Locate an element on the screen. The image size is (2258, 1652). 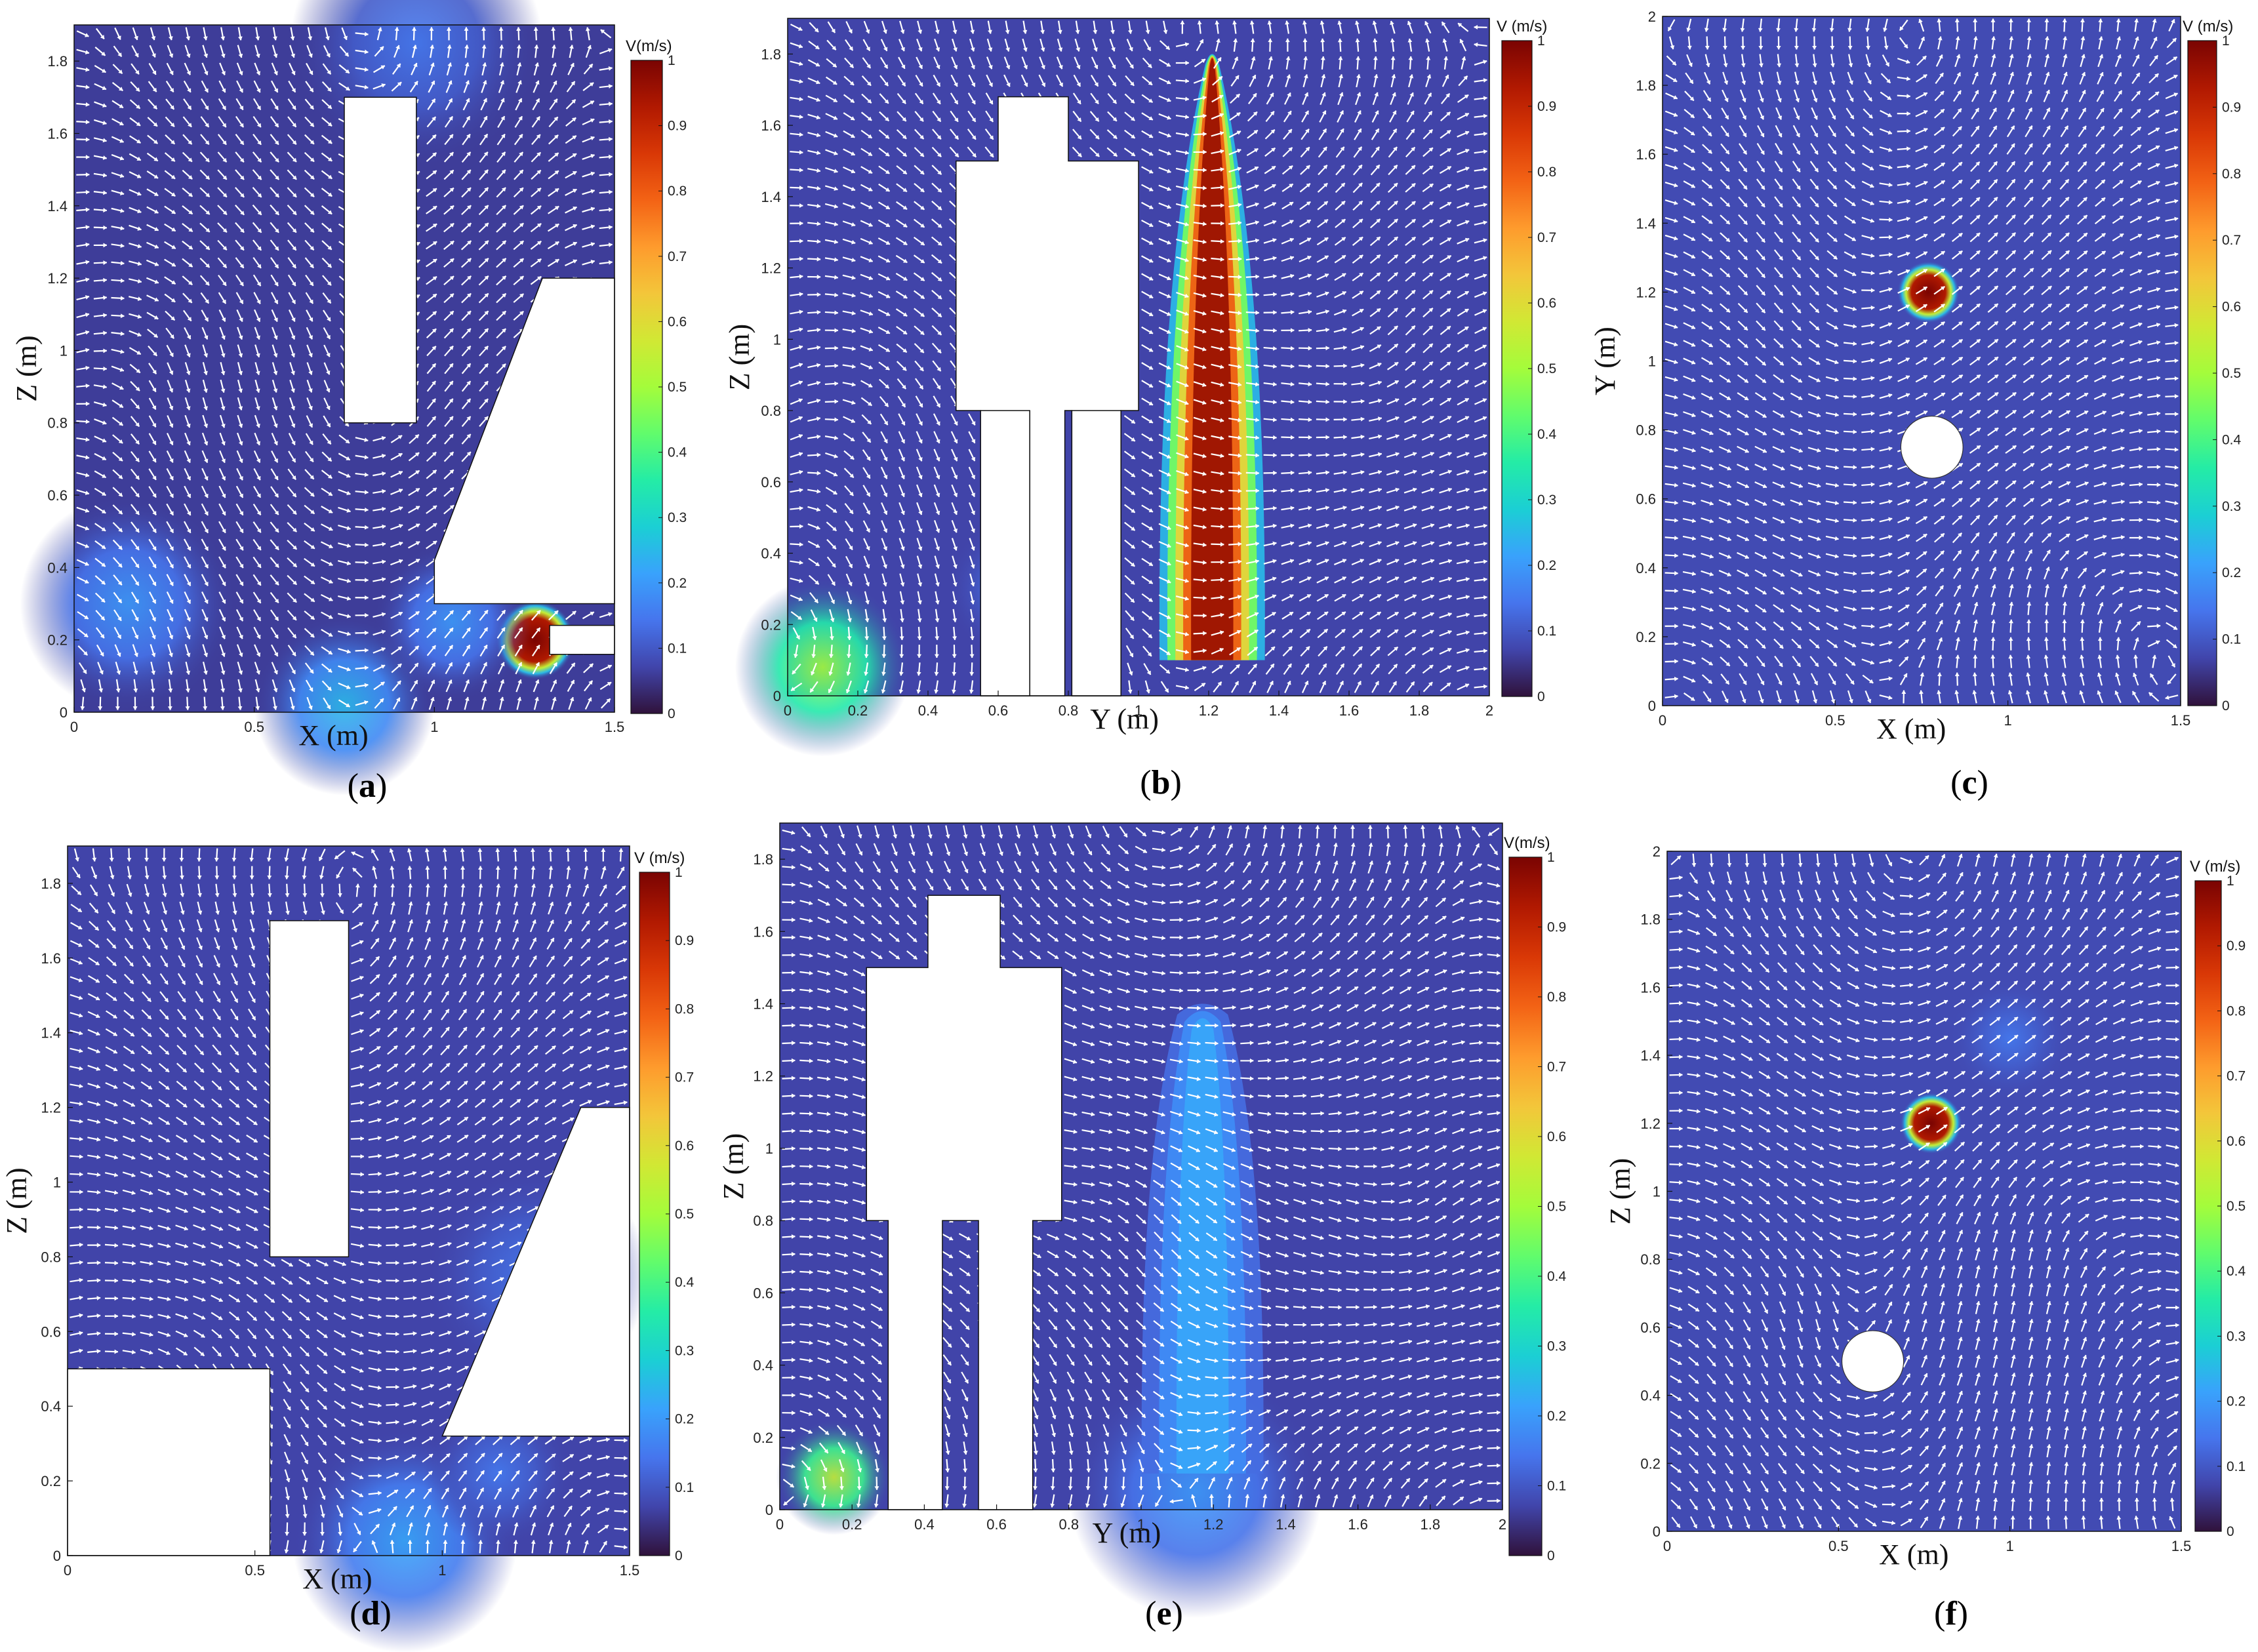
panel-caption: (c) is located at coordinates (1969, 783).